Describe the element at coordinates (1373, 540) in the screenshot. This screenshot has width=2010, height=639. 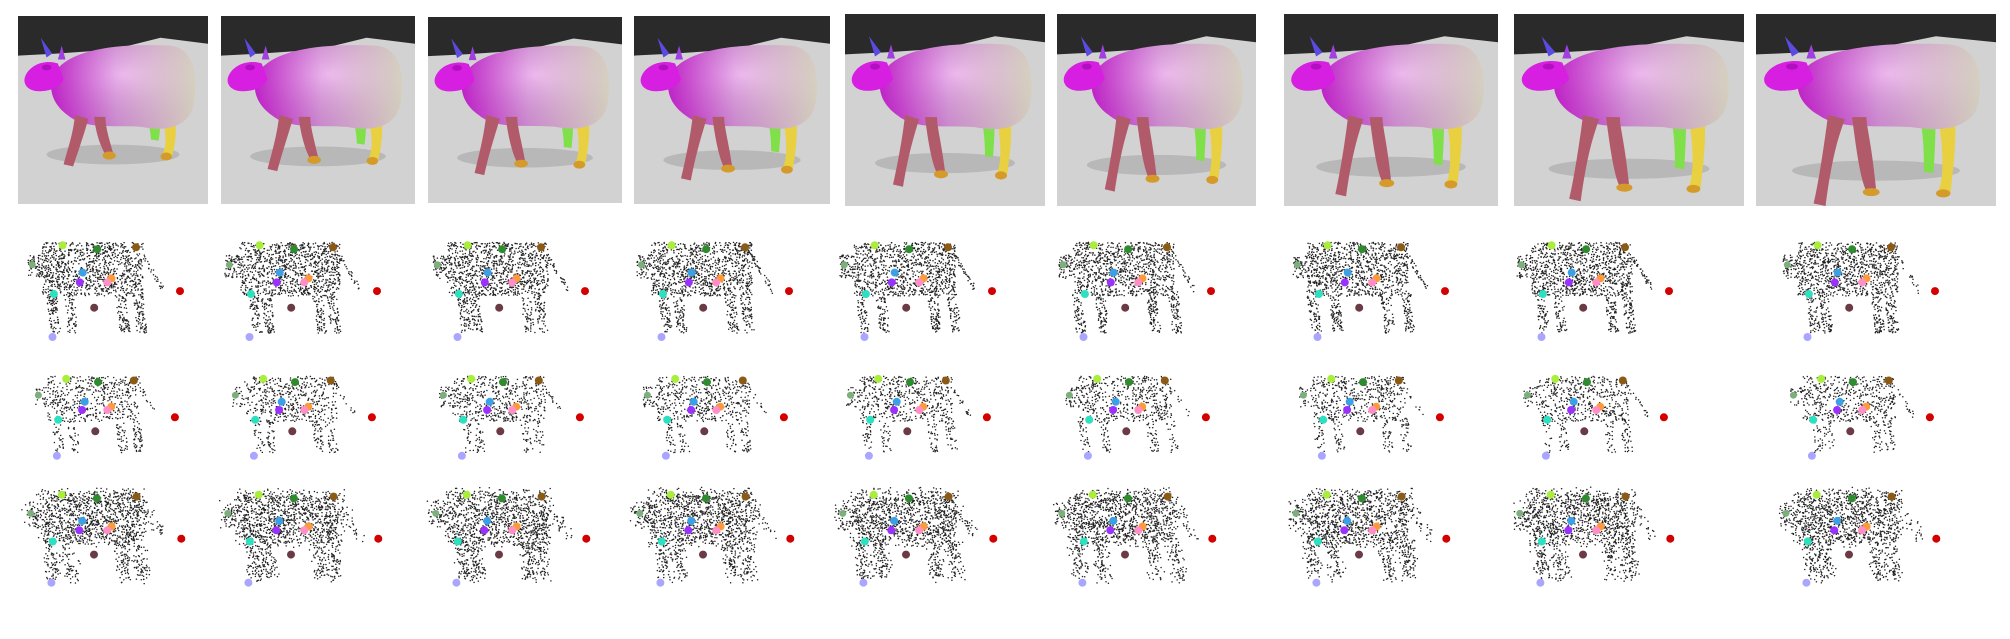
I see `point-cloud-row4-col7` at that location.